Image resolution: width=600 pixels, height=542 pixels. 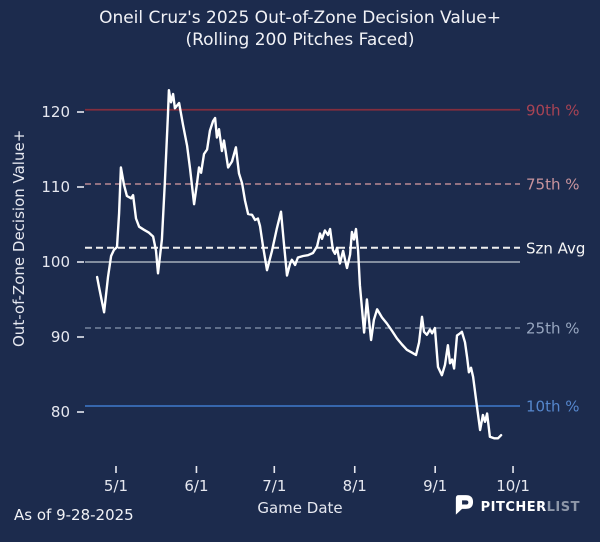 I want to click on pitcherlist-wordmark-bold: PITCHER, so click(x=513, y=507).